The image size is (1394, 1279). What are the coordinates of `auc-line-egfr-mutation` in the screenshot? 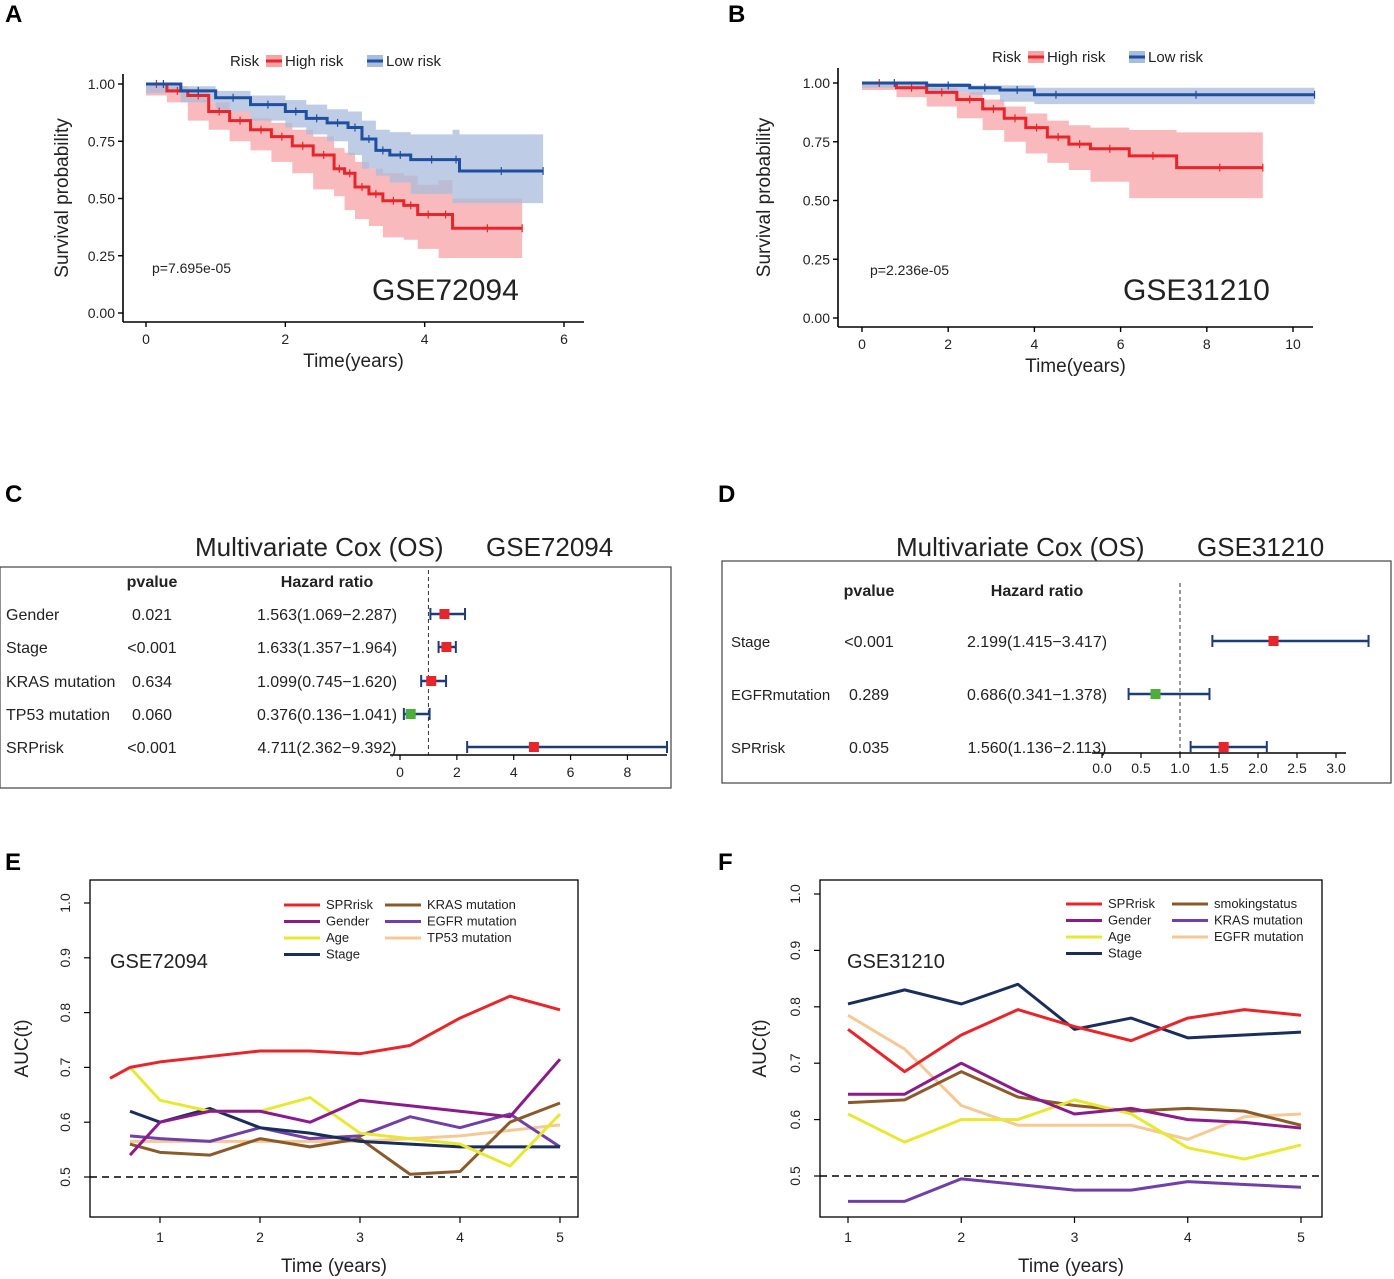 It's located at (1074, 1077).